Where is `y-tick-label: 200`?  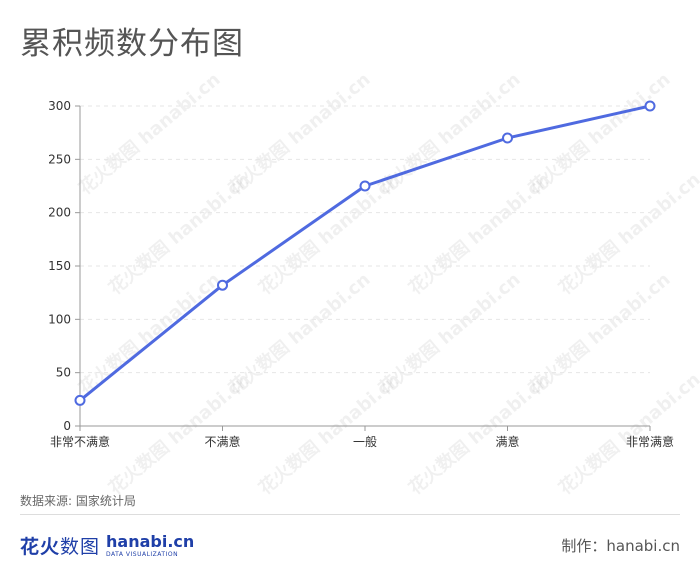 y-tick-label: 200 is located at coordinates (59, 213).